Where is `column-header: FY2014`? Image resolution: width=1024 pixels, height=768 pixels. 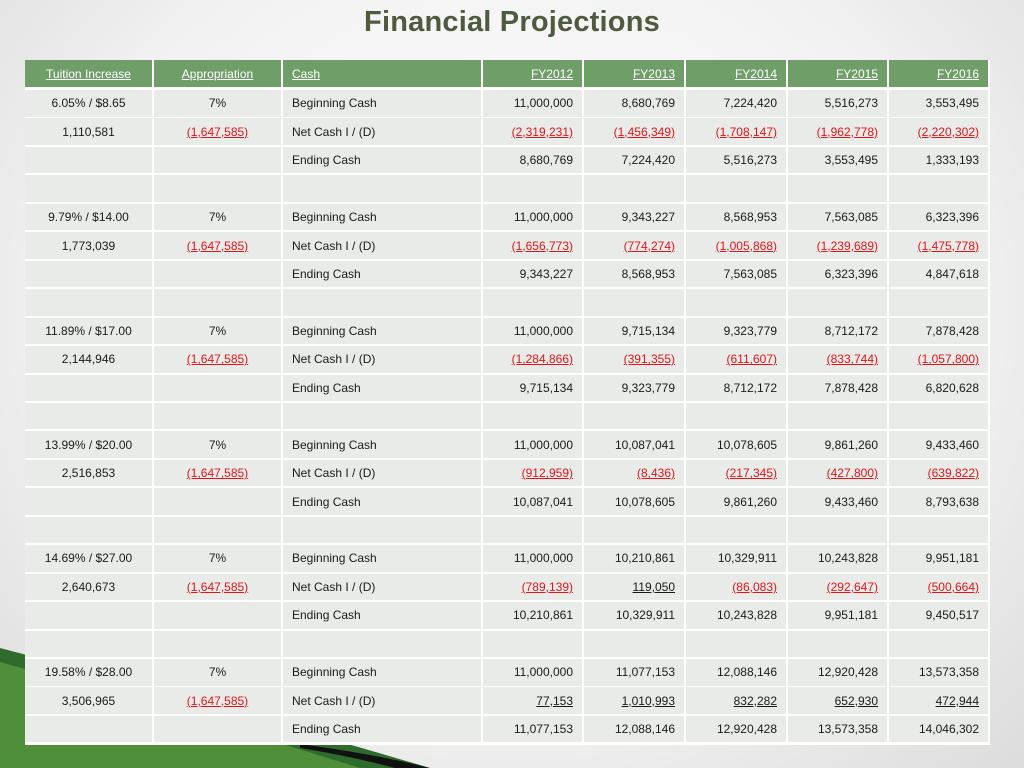
column-header: FY2014 is located at coordinates (736, 73).